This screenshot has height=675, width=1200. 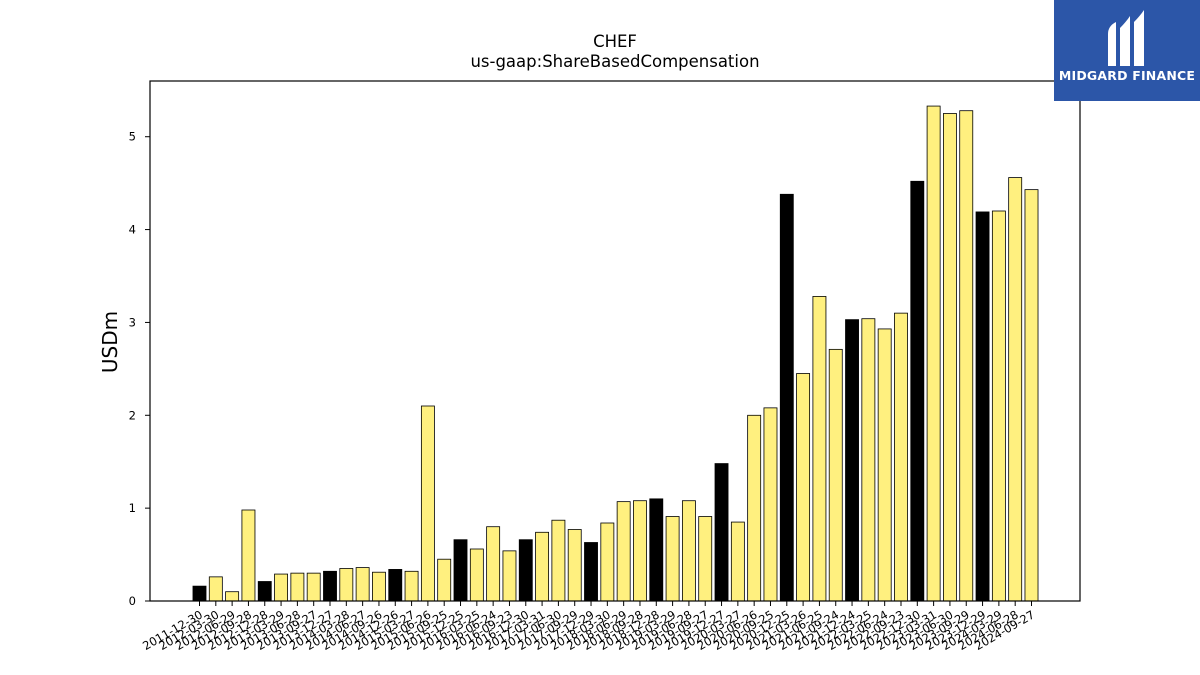 I want to click on midgard-logo-icon, so click(x=1126, y=38).